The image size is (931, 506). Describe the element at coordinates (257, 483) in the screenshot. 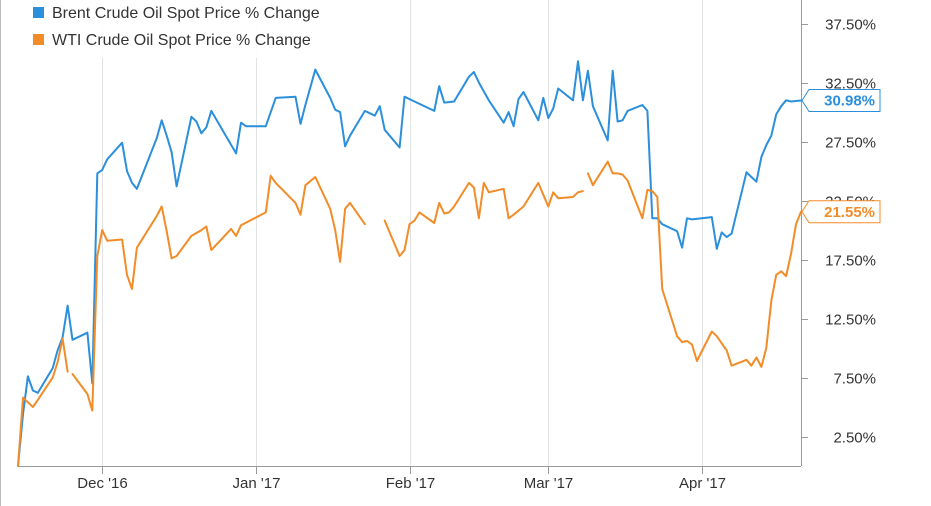

I see `x-tick-label: Jan '17` at that location.